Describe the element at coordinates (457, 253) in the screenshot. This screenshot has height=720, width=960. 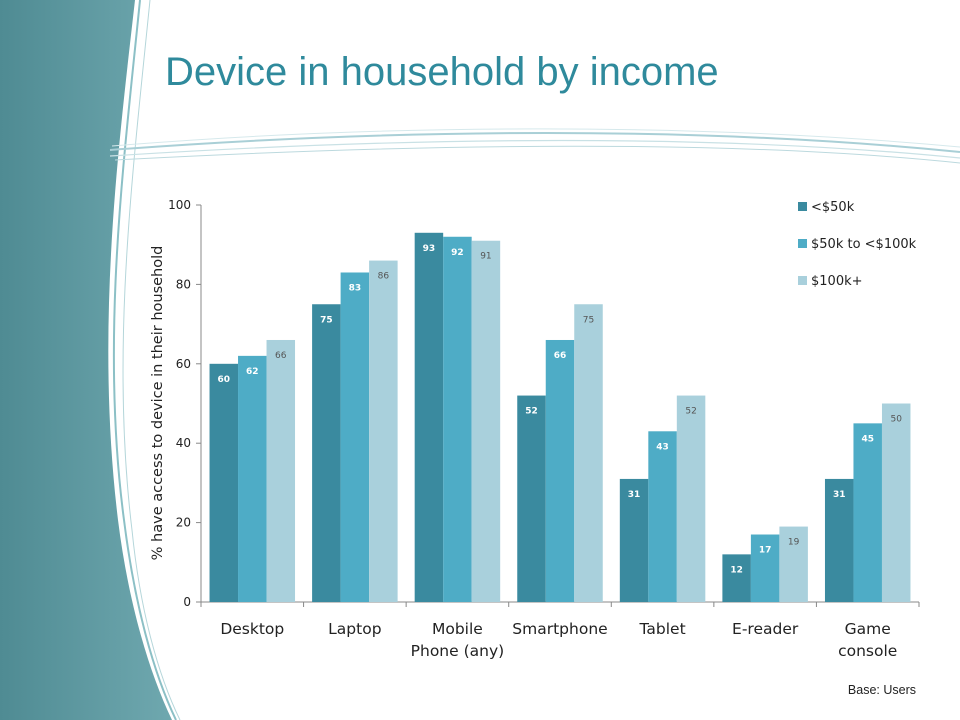
I see `data-label: 92` at that location.